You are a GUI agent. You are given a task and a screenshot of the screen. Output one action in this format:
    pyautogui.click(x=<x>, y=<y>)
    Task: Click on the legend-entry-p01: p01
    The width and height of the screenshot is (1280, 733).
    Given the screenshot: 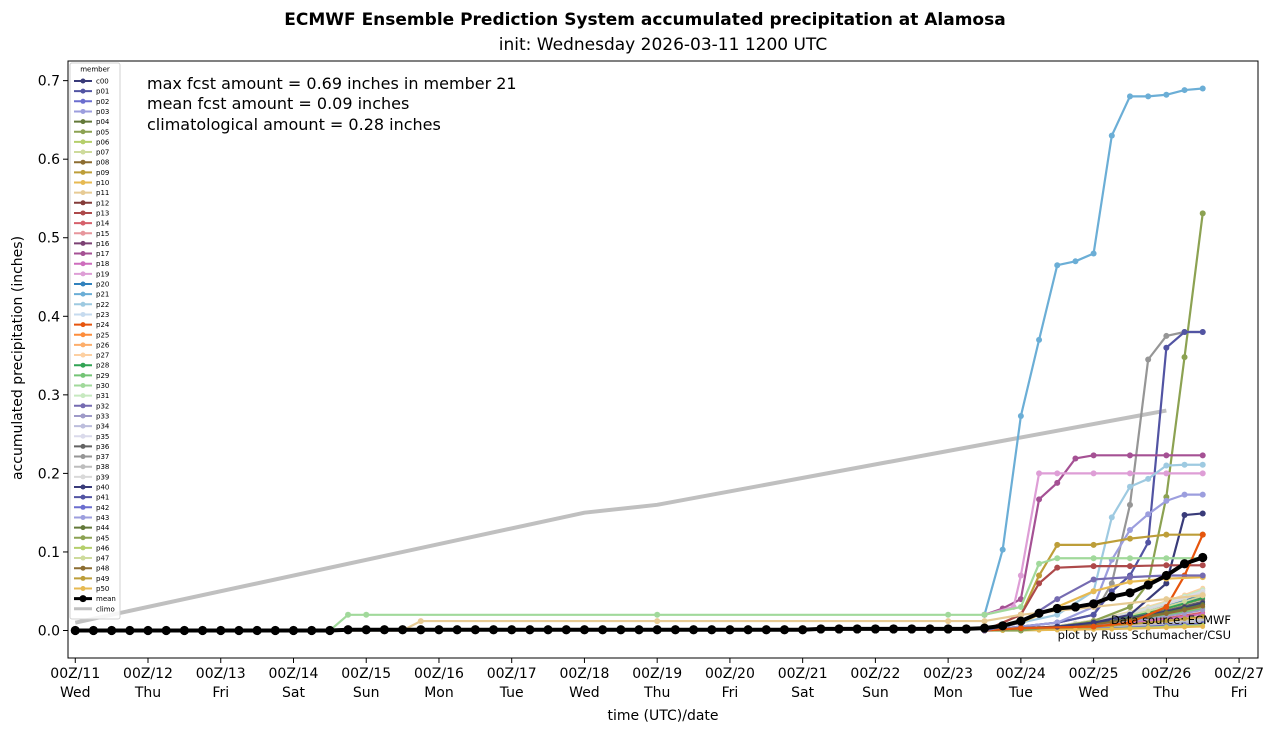 What is the action you would take?
    pyautogui.click(x=91, y=92)
    